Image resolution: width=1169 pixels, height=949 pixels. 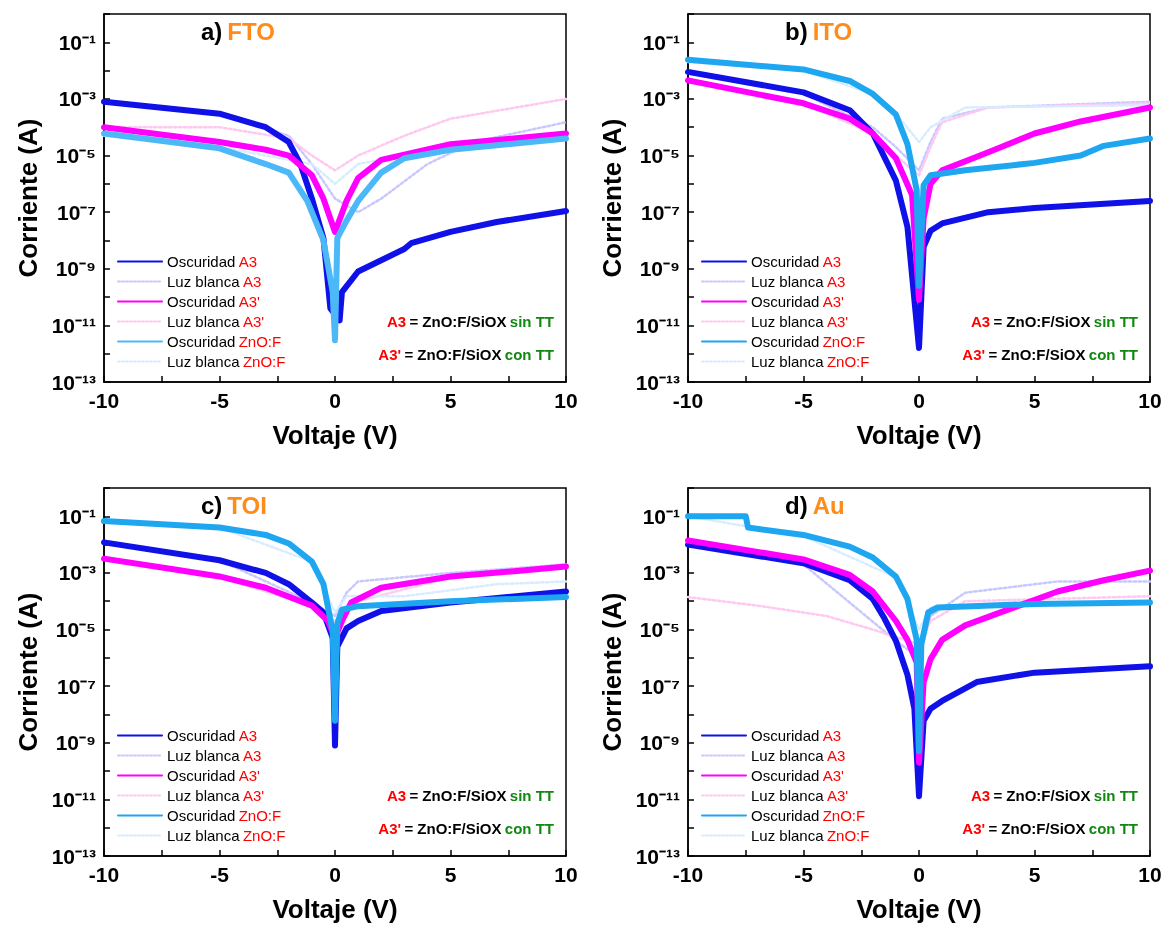 I want to click on chart-title: c) TOI, so click(x=234, y=505).